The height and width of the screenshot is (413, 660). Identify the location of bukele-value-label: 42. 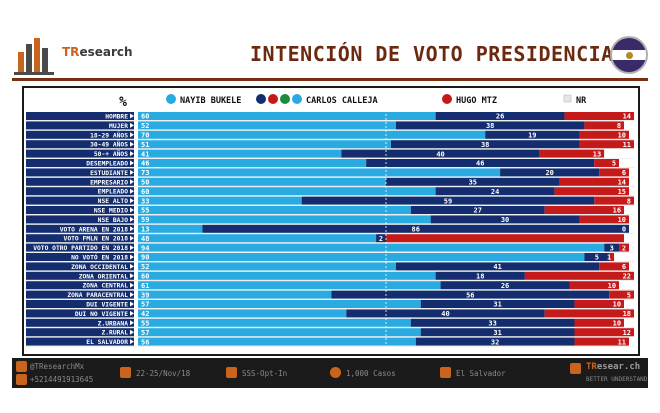
(145, 314).